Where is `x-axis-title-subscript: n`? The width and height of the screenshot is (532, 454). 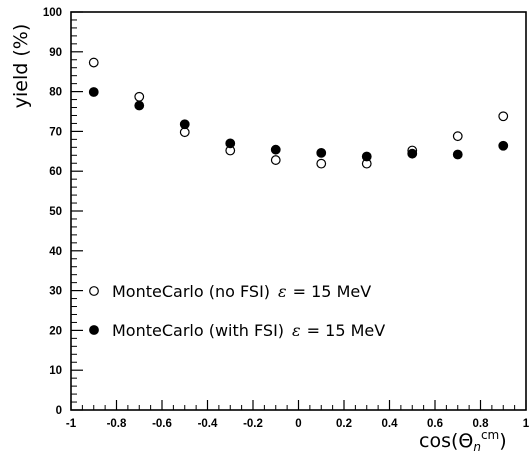 x-axis-title-subscript: n is located at coordinates (477, 447).